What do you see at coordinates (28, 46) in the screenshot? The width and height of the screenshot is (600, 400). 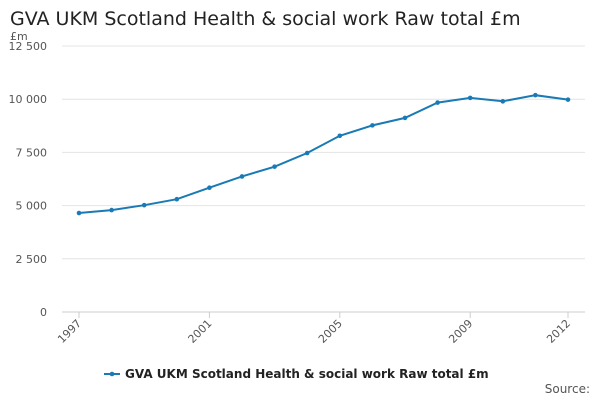 I see `y-tick-label: 12 500` at bounding box center [28, 46].